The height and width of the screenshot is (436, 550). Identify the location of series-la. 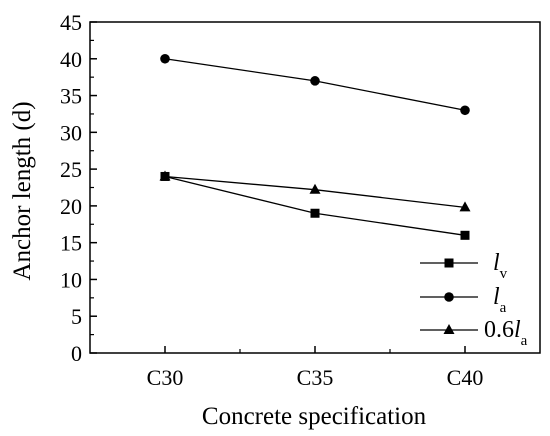
(315, 84).